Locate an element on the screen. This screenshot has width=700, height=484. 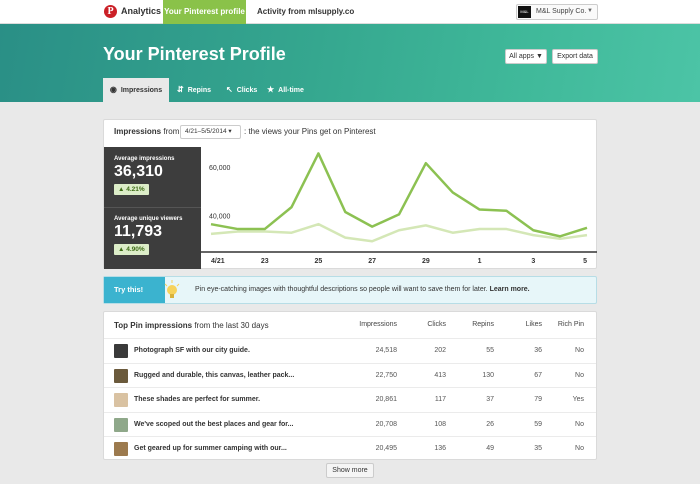
x-tick-label: 5 is located at coordinates (585, 261).